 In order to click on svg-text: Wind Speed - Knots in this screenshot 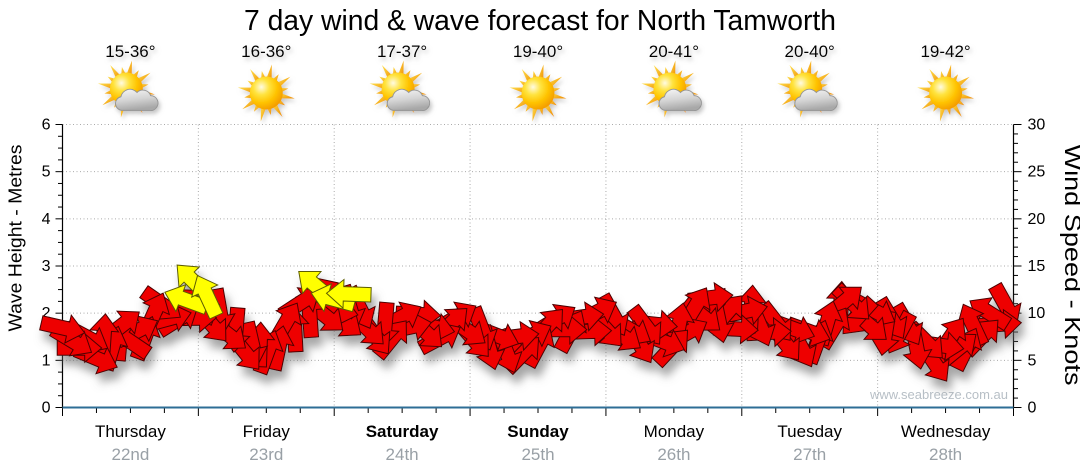, I will do `click(1070, 265)`.